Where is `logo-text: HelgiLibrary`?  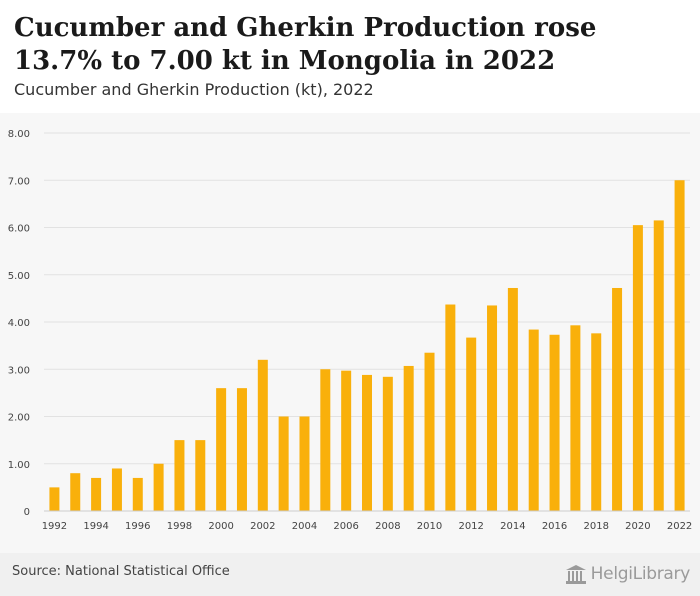 logo-text: HelgiLibrary is located at coordinates (640, 574).